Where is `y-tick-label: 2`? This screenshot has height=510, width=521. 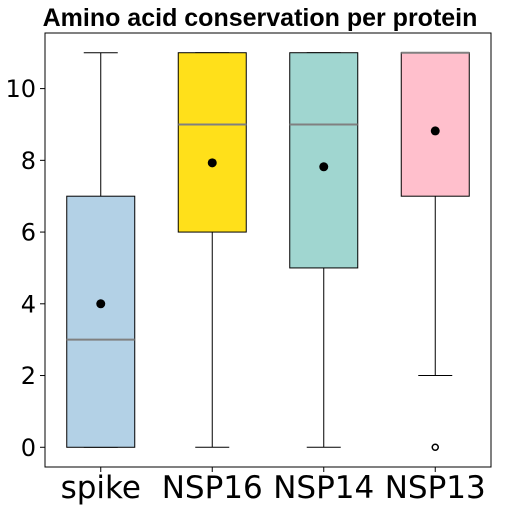 y-tick-label: 2 is located at coordinates (28, 376).